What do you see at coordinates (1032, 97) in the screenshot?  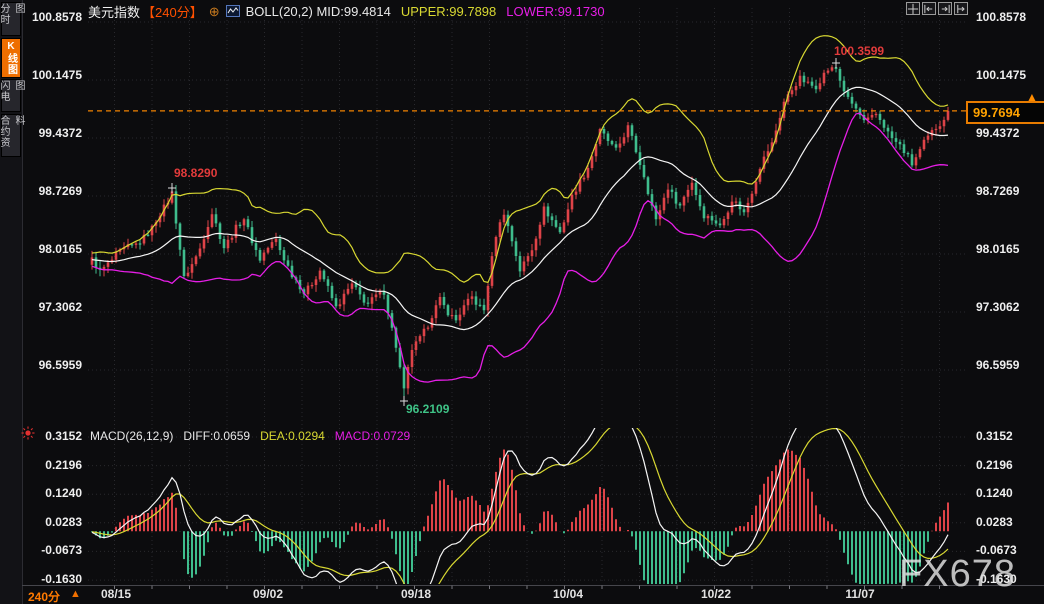 I see `price-up-arrow-icon: ▲` at bounding box center [1032, 97].